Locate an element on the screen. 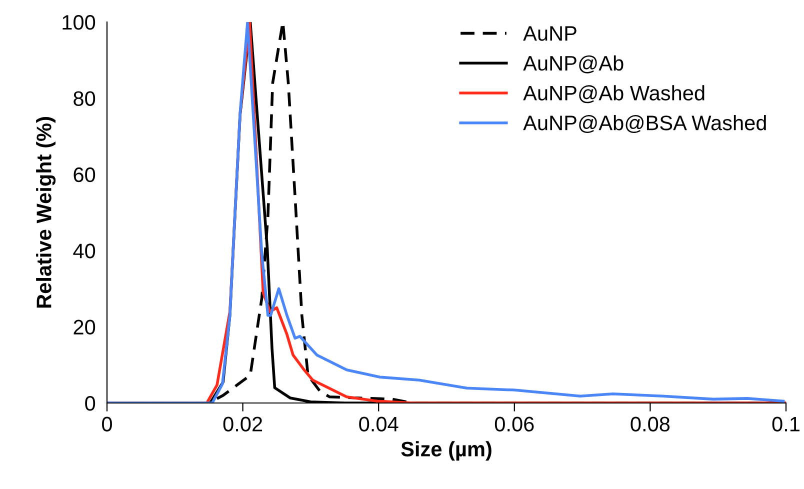 The height and width of the screenshot is (489, 804). y-tick-label: 100 is located at coordinates (79, 22).